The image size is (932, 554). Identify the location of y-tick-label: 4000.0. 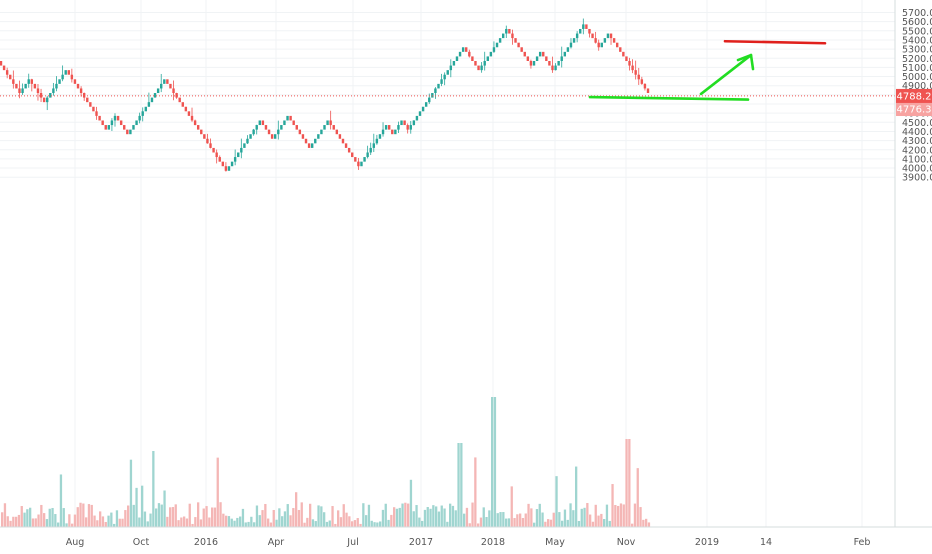
(917, 169).